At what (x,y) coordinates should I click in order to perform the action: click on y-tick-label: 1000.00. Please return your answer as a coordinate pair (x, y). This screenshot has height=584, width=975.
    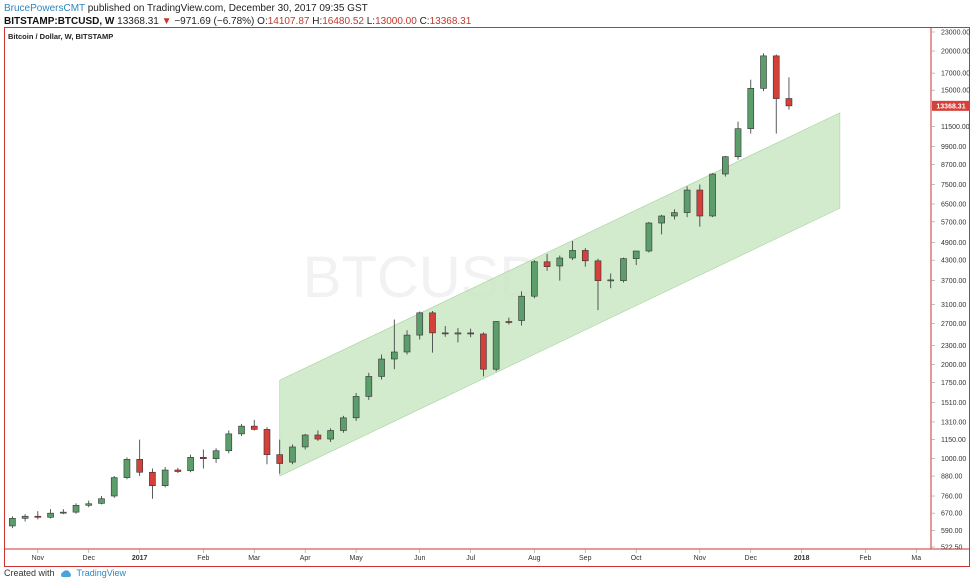
    Looking at the image, I should click on (953, 459).